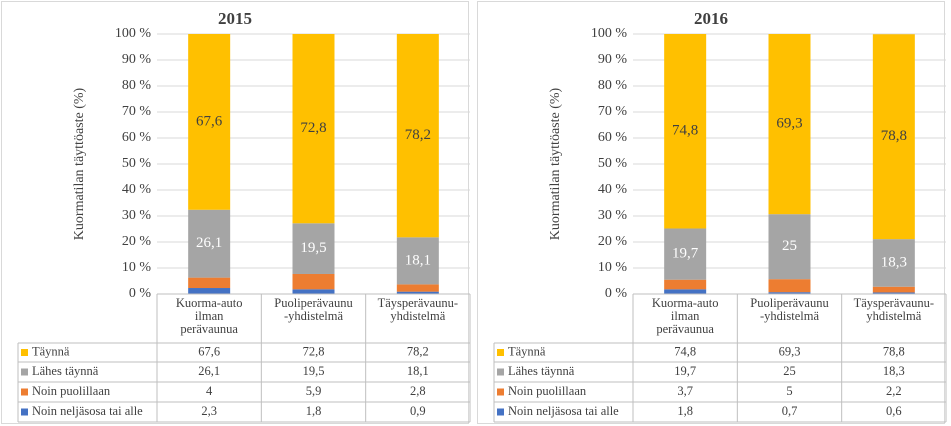 This screenshot has width=951, height=426. Describe the element at coordinates (547, 391) in the screenshot. I see `legend-label: Noin puolillaan` at that location.